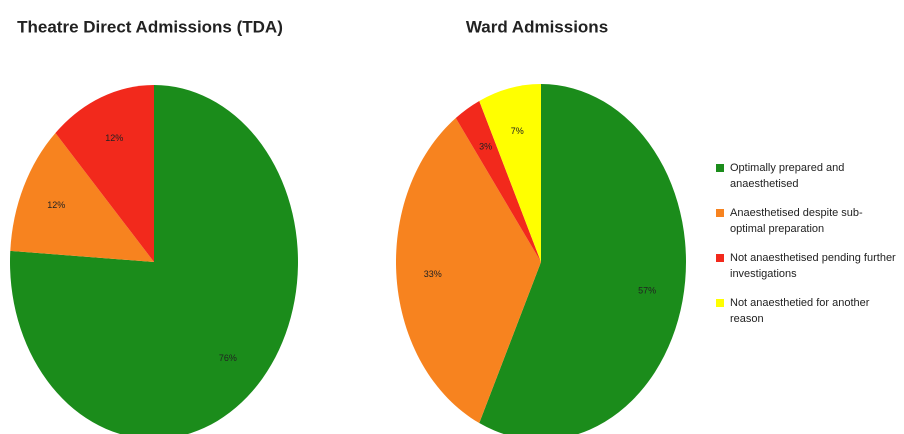  What do you see at coordinates (647, 290) in the screenshot?
I see `data-label: 57%` at bounding box center [647, 290].